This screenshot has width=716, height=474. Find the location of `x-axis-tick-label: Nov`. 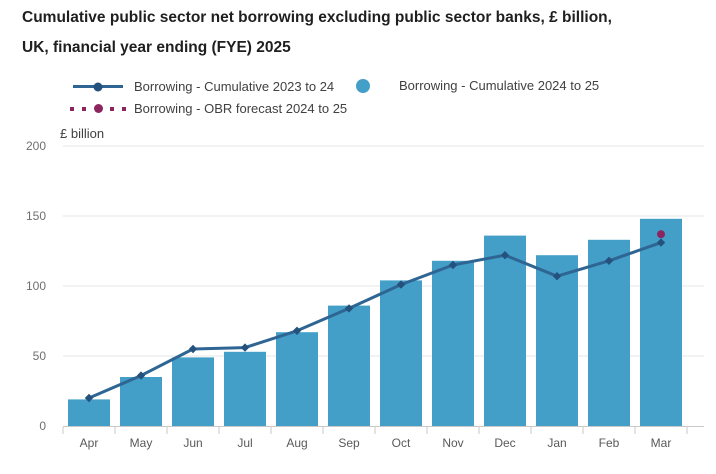

x-axis-tick-label: Nov is located at coordinates (452, 443).